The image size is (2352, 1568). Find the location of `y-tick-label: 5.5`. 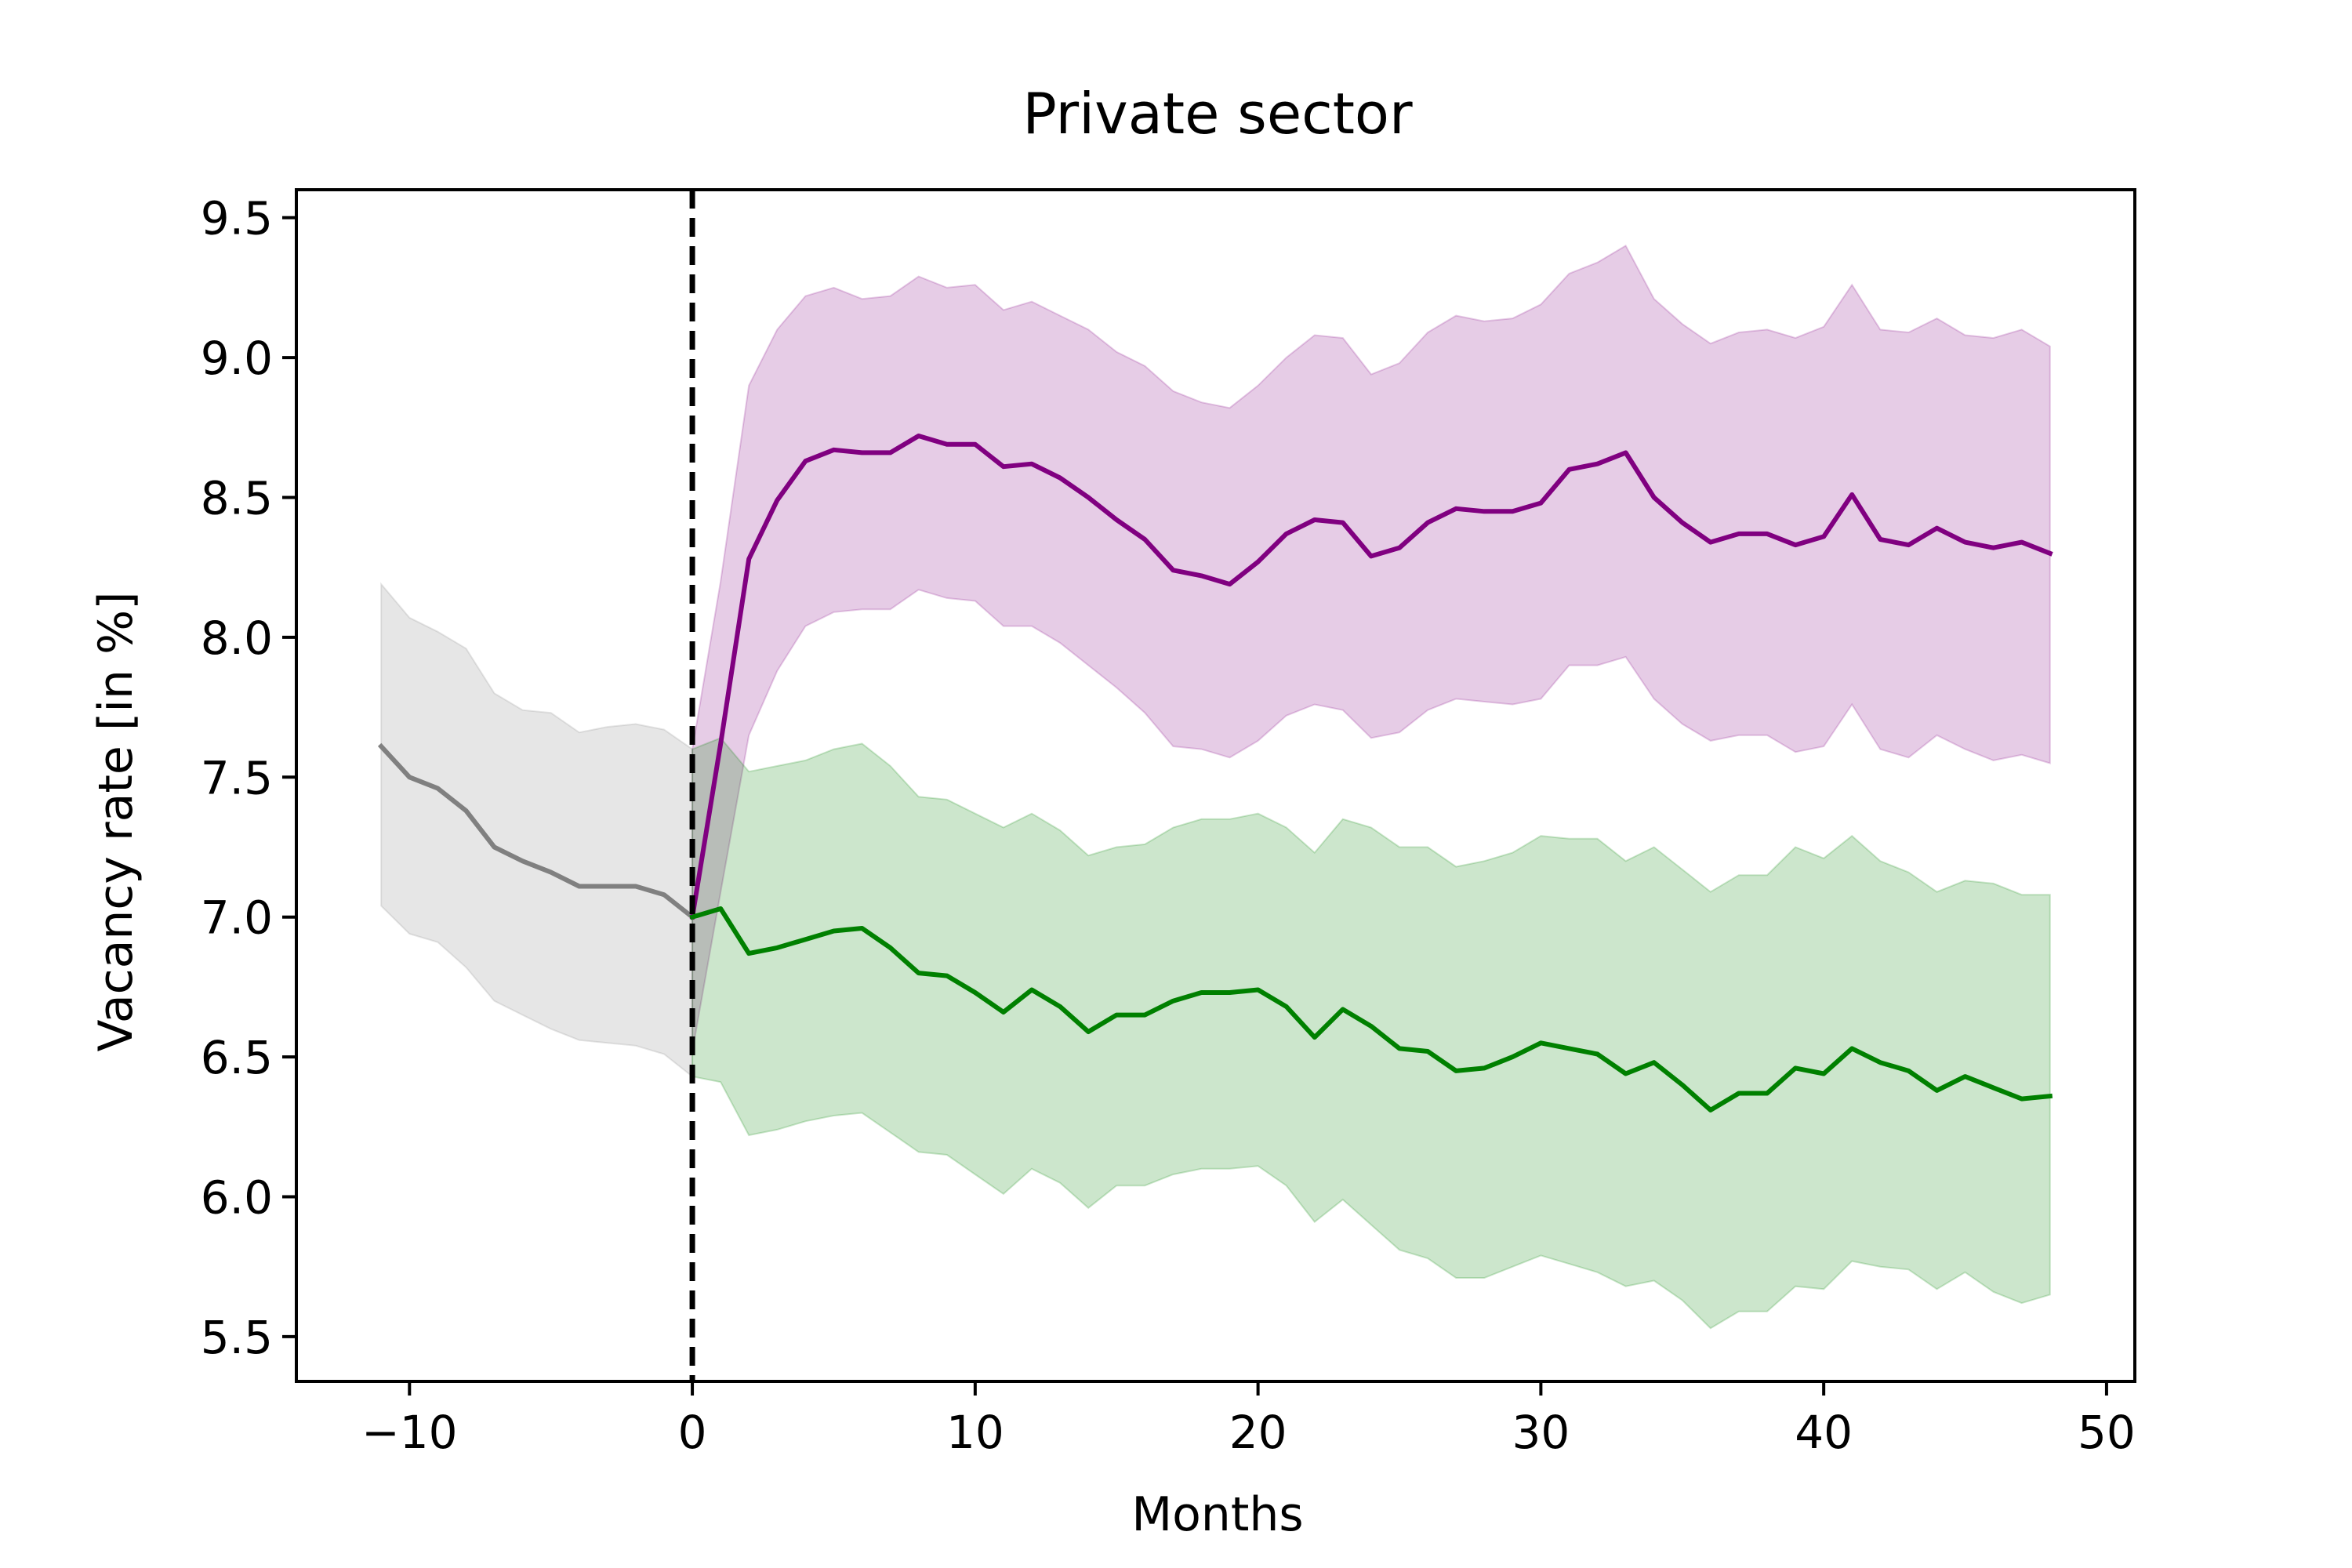

y-tick-label: 5.5 is located at coordinates (237, 1337).